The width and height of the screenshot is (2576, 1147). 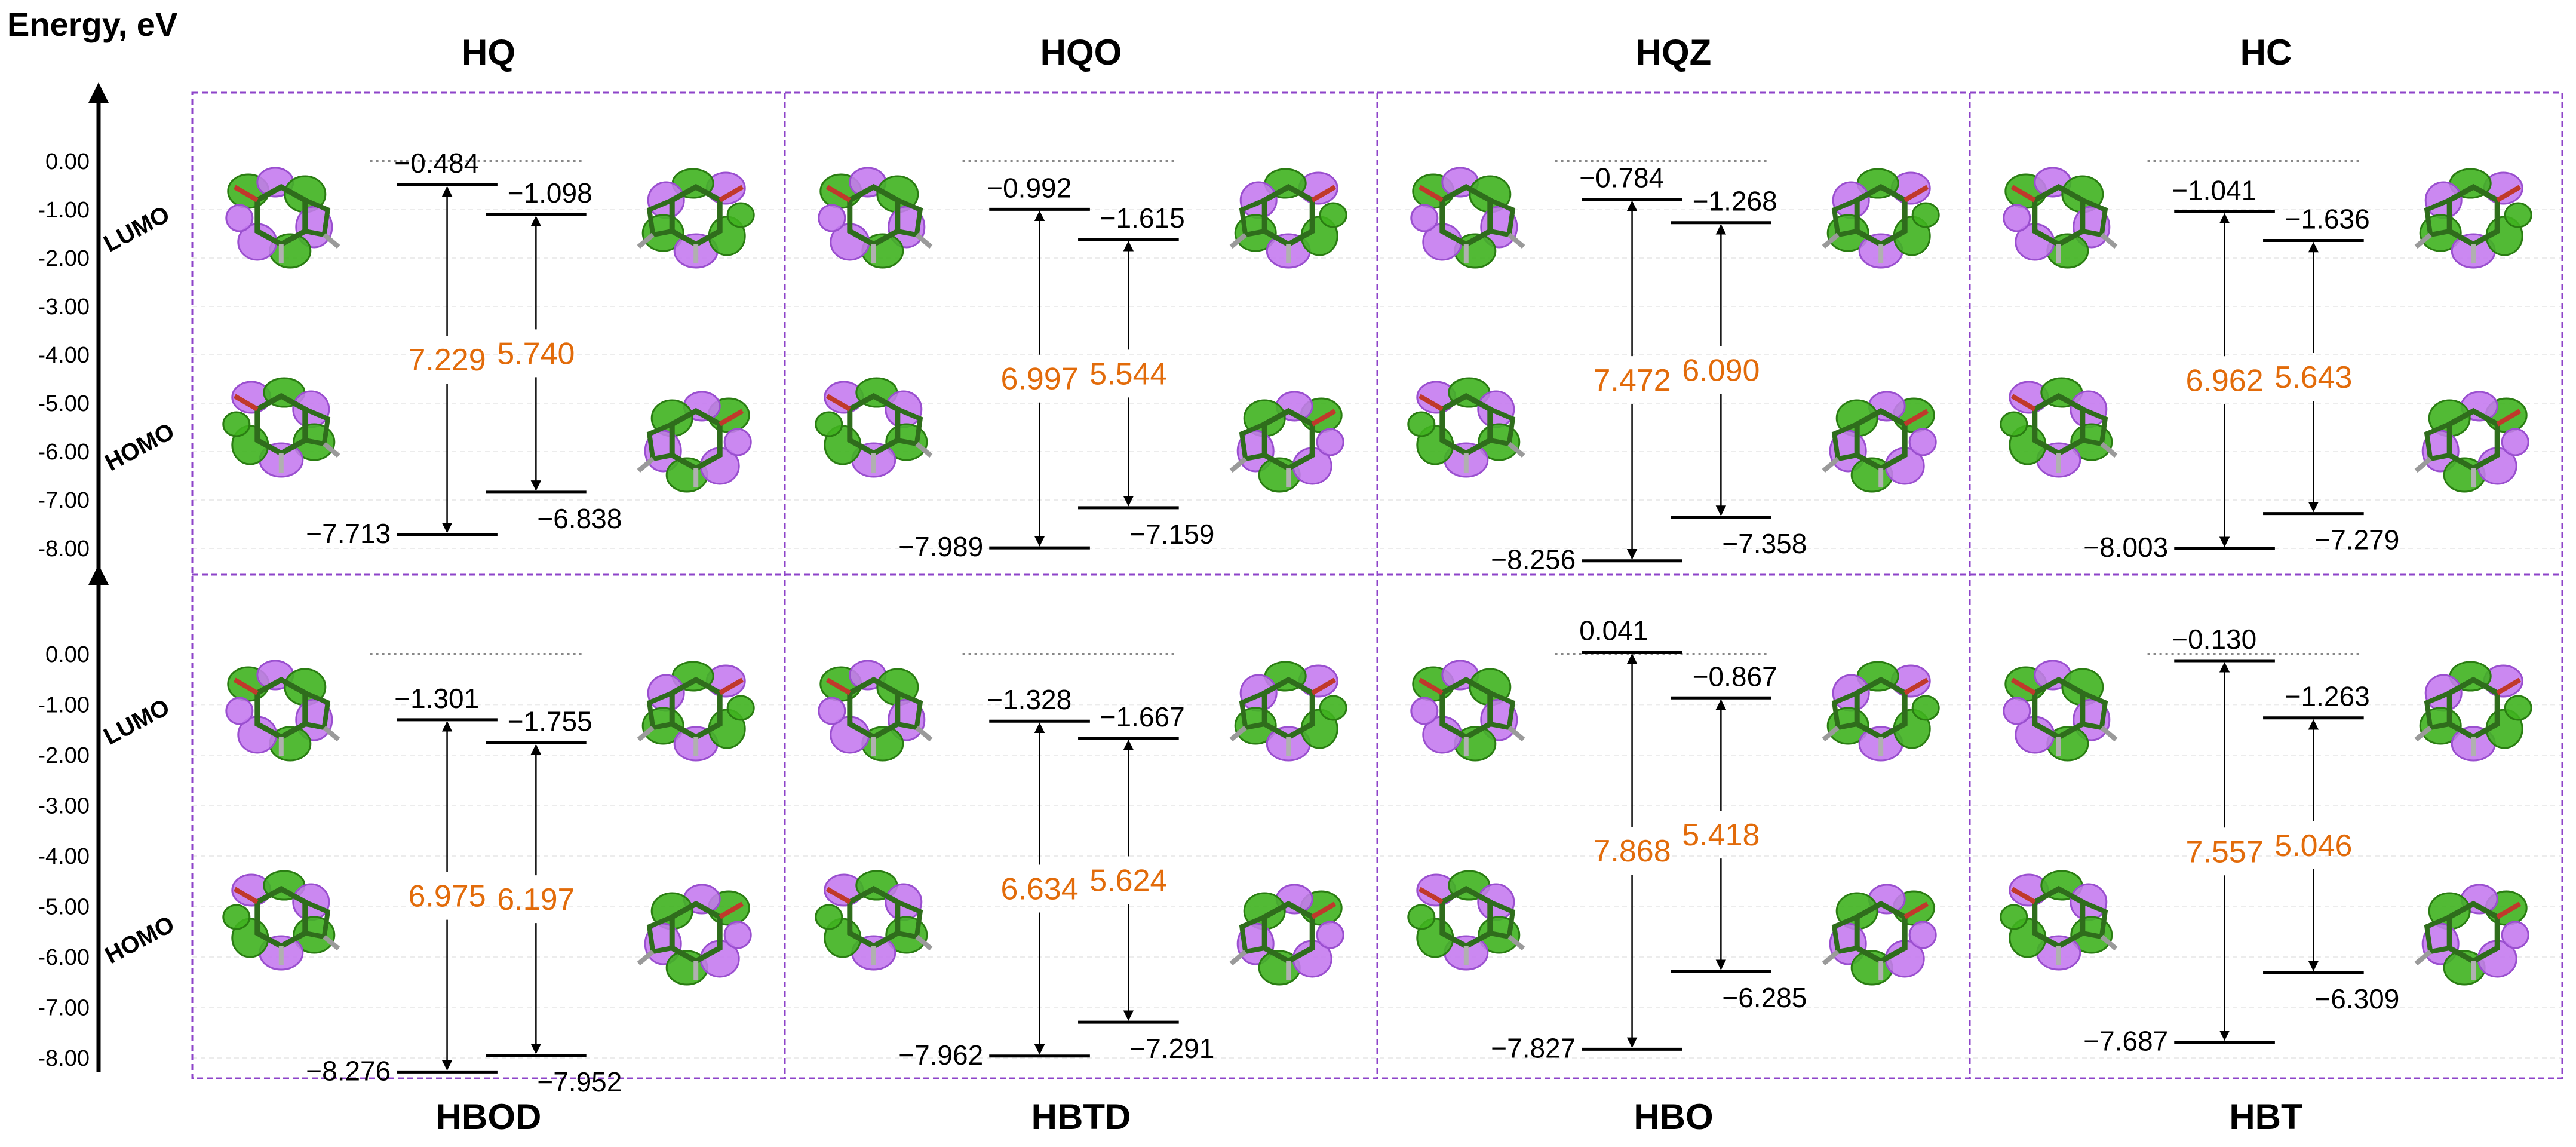 What do you see at coordinates (2214, 190) in the screenshot?
I see `lumo-value: −1.041` at bounding box center [2214, 190].